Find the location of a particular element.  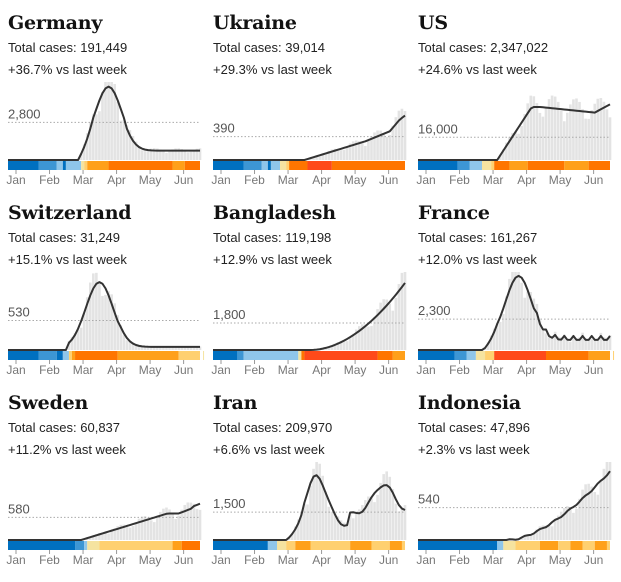

reference-value-label: 390 is located at coordinates (224, 128).